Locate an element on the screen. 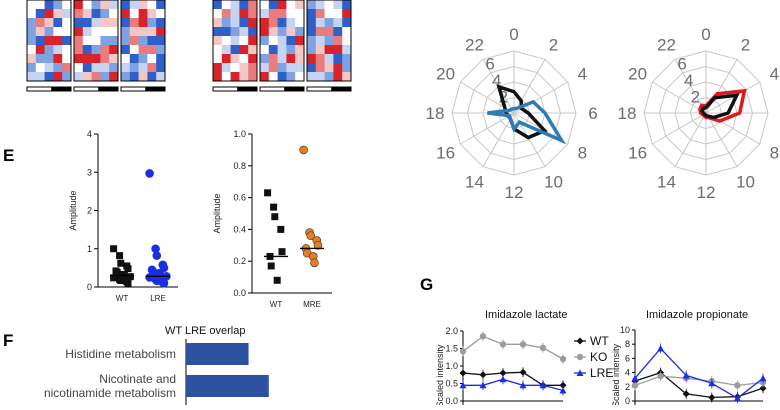 The height and width of the screenshot is (410, 780). y-tick-label: 1.5 is located at coordinates (451, 349).